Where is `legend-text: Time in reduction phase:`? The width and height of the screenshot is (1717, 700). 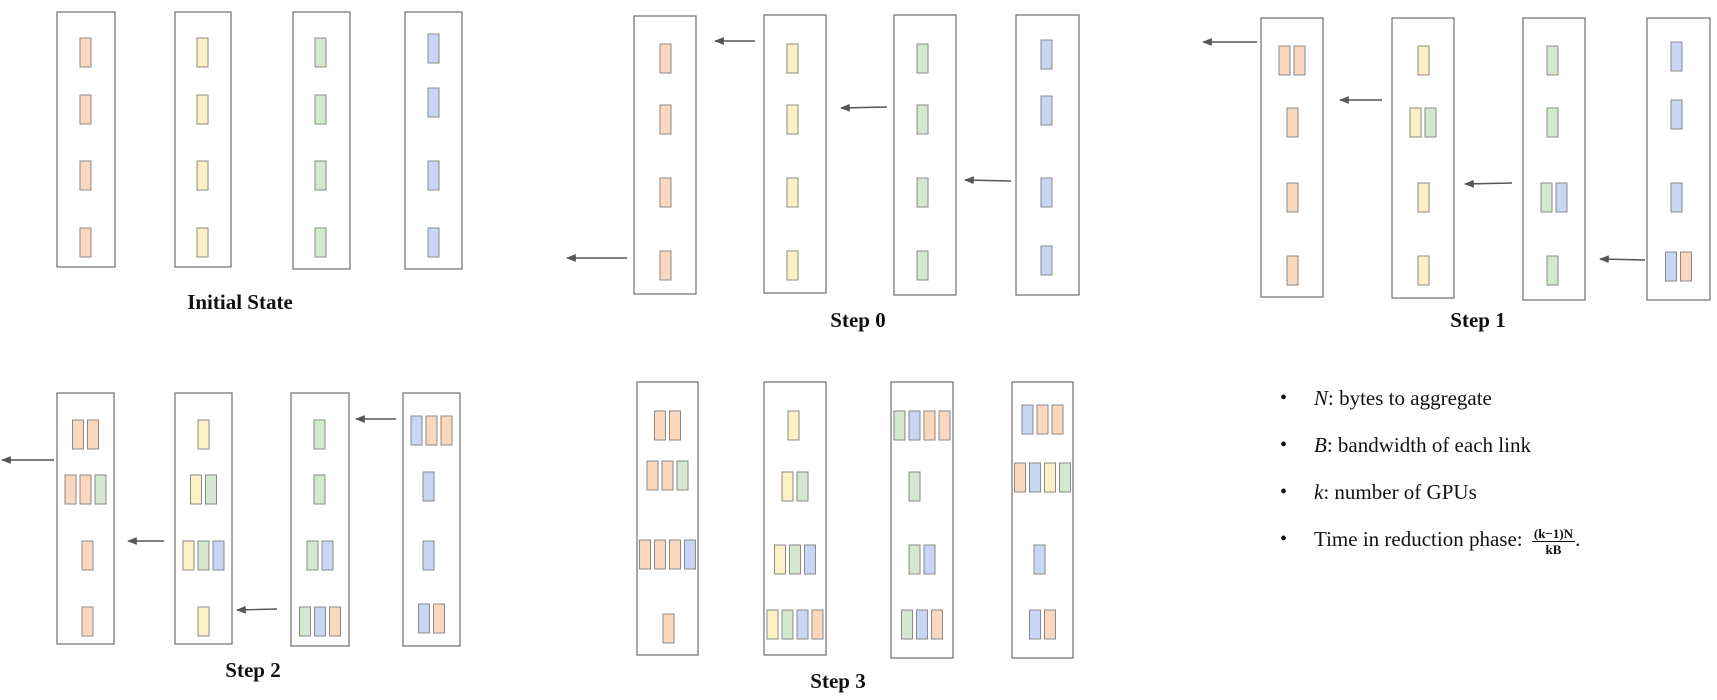 legend-text: Time in reduction phase: is located at coordinates (1421, 539).